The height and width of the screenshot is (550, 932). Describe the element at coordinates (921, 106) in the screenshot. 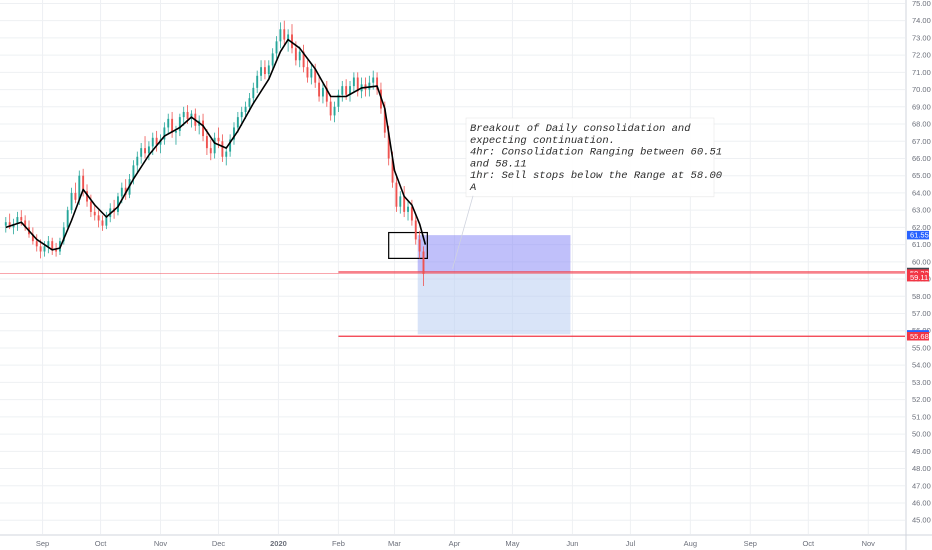

I see `y-tick-label: 69.00` at that location.